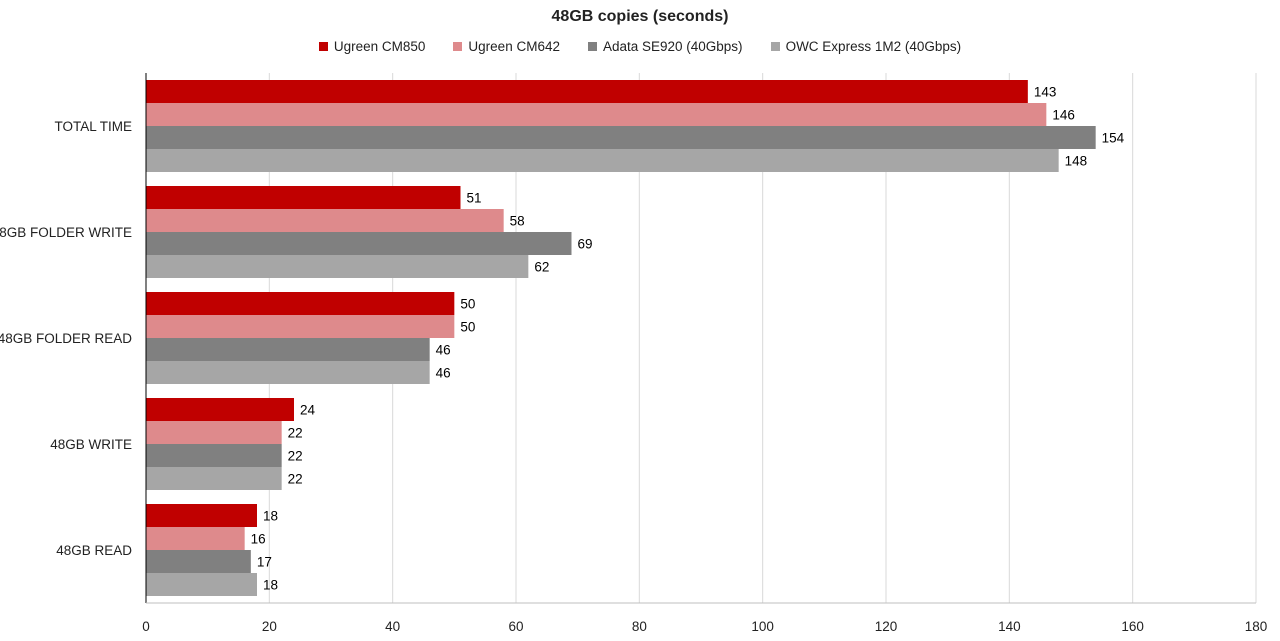  What do you see at coordinates (300, 326) in the screenshot?
I see `bar-48gb-folder-read-ugreen-cm642` at bounding box center [300, 326].